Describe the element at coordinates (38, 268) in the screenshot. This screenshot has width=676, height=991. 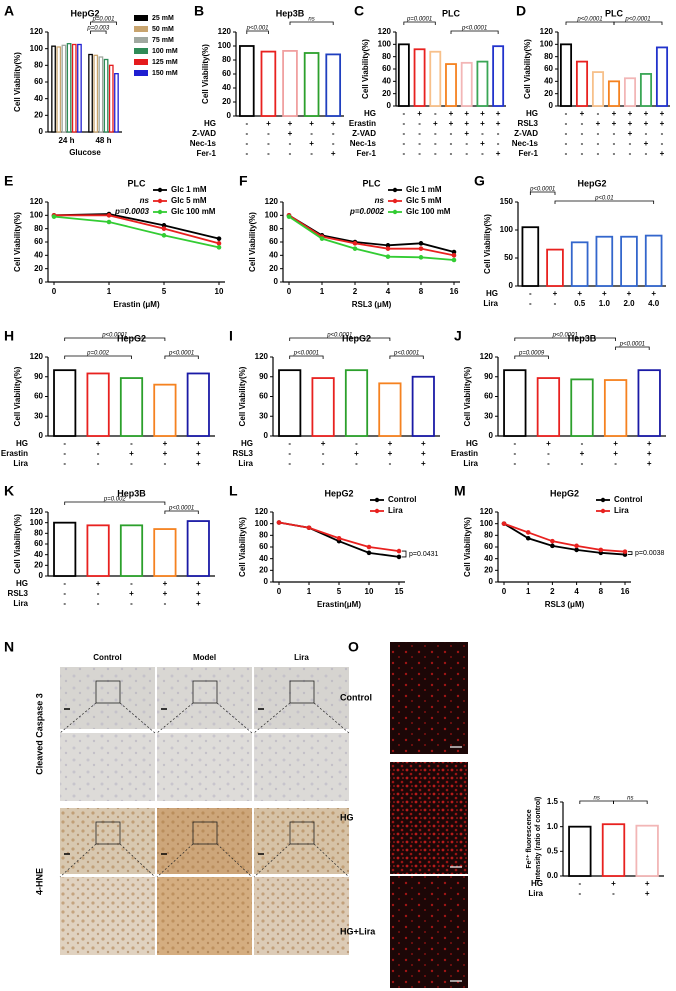
I see `y-tick-label: 20` at that location.